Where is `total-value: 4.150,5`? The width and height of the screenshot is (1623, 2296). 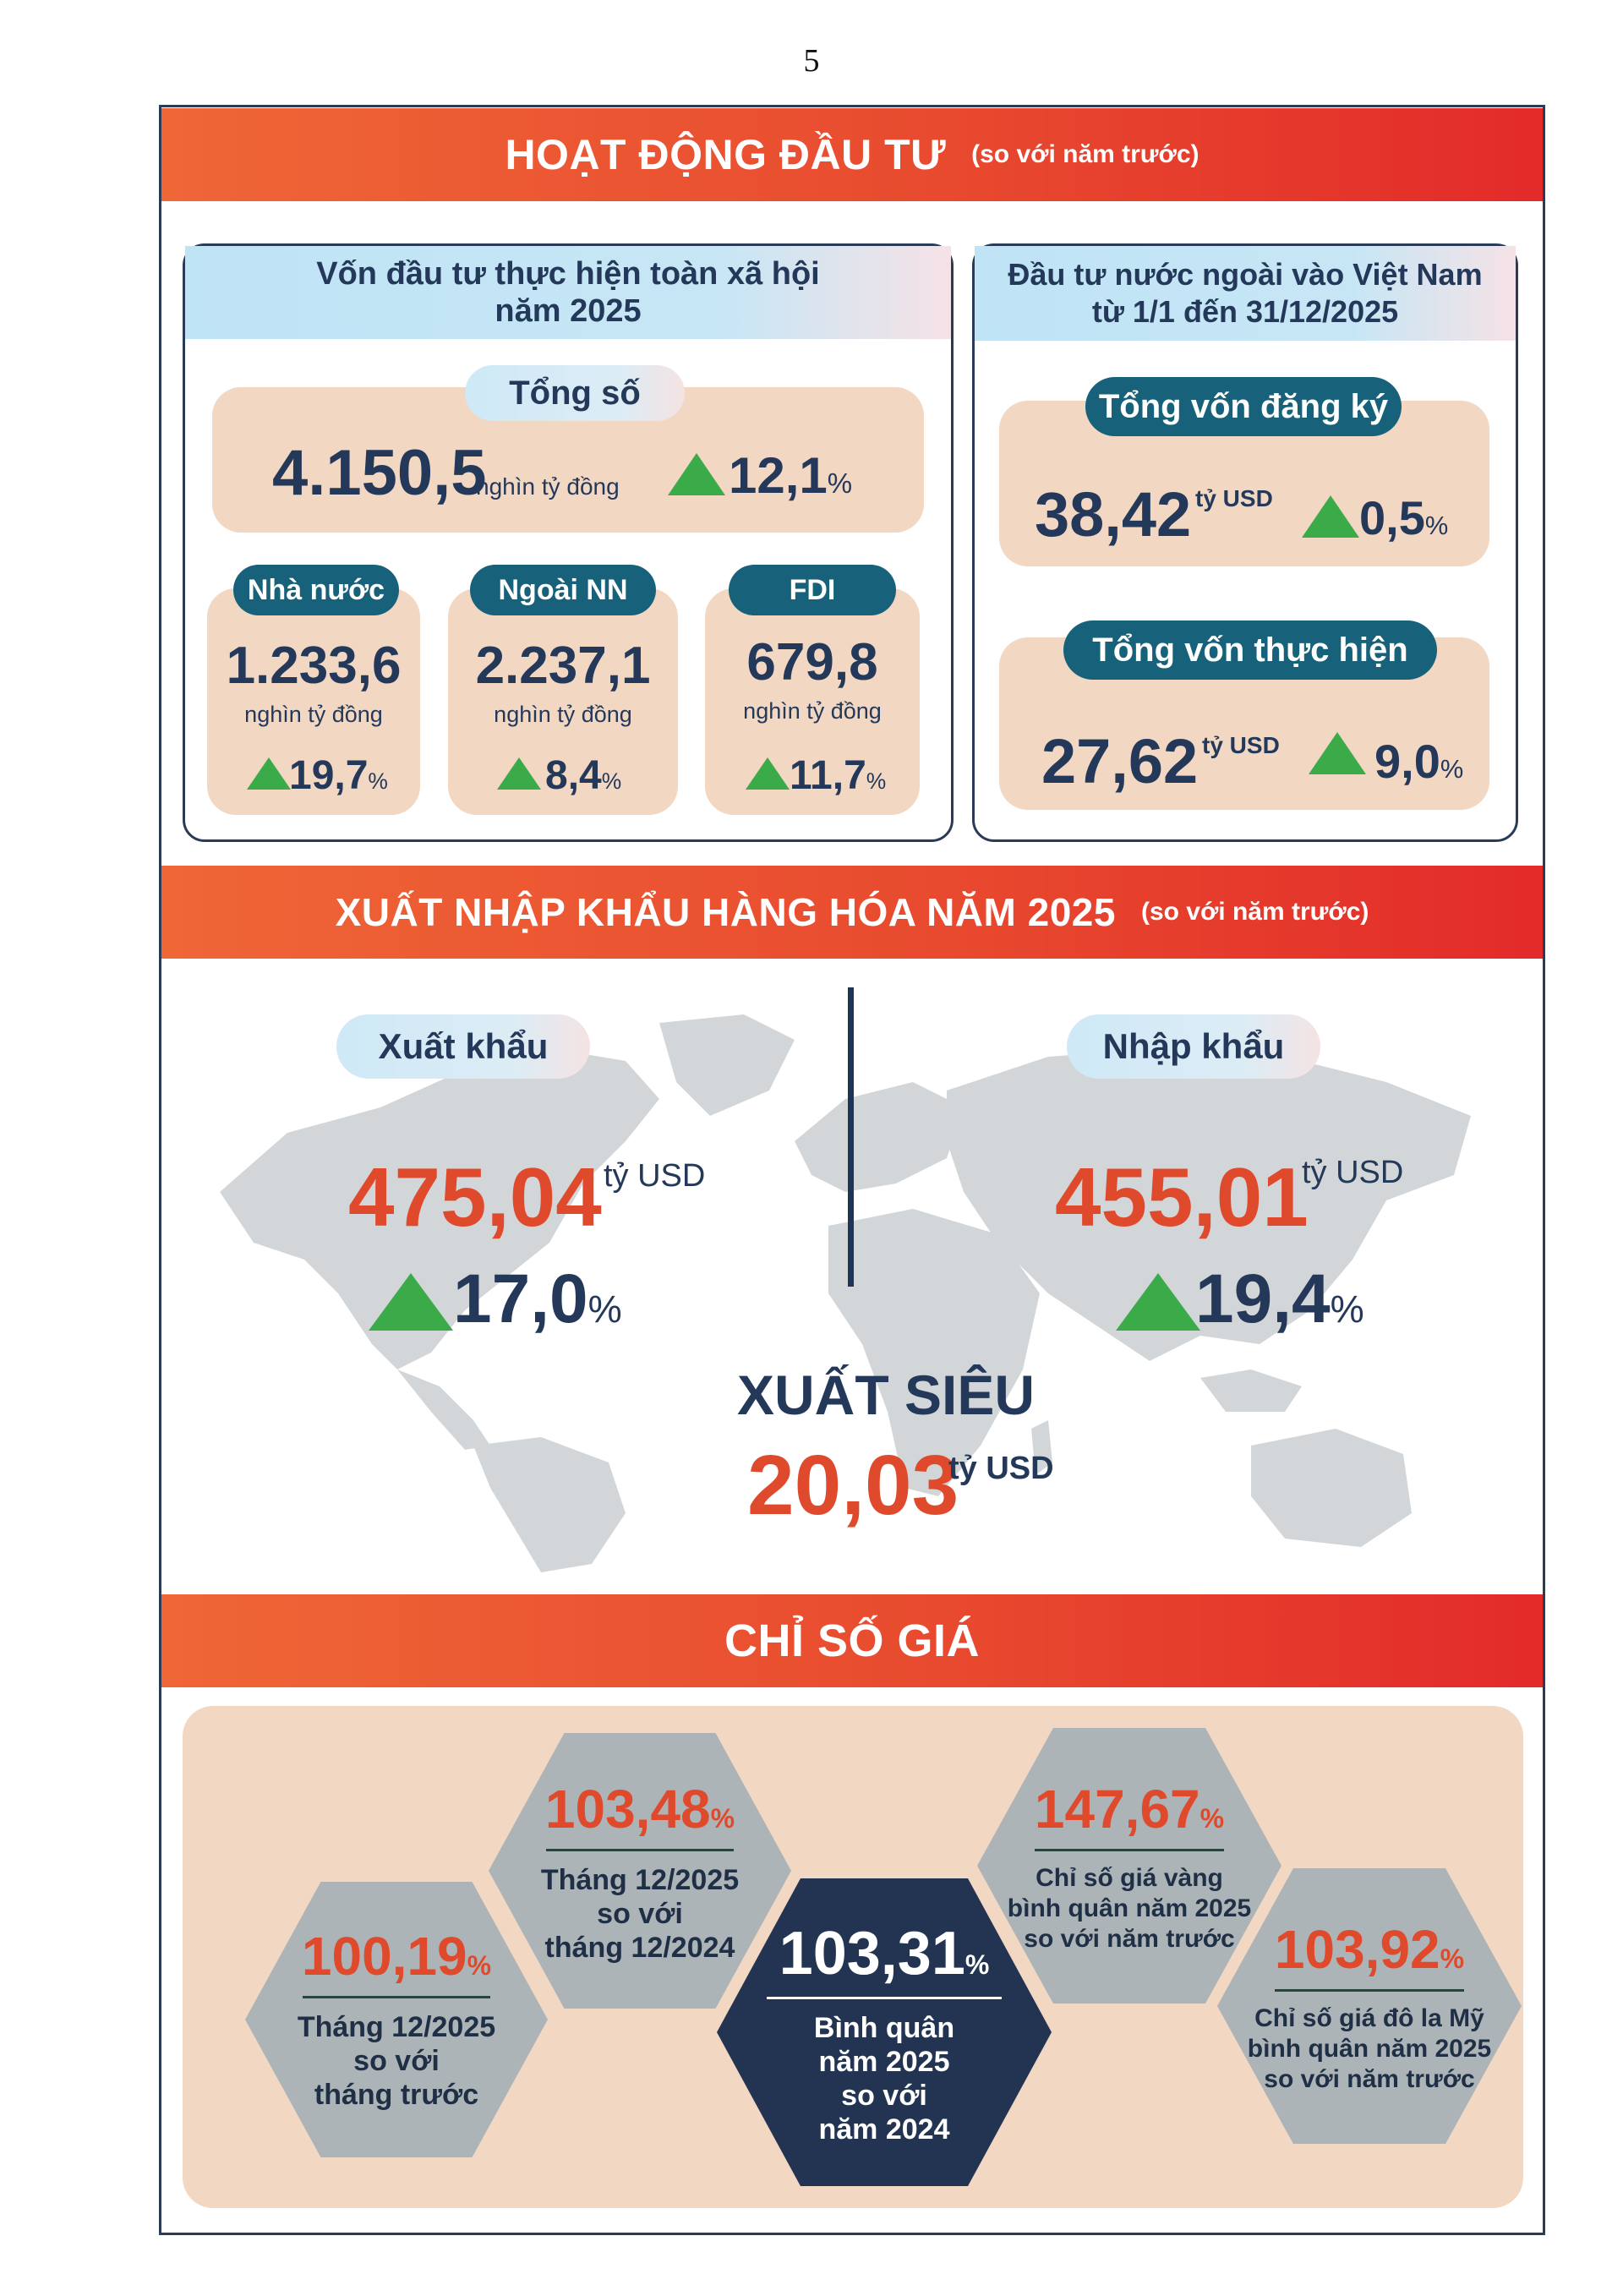 total-value: 4.150,5 is located at coordinates (379, 473).